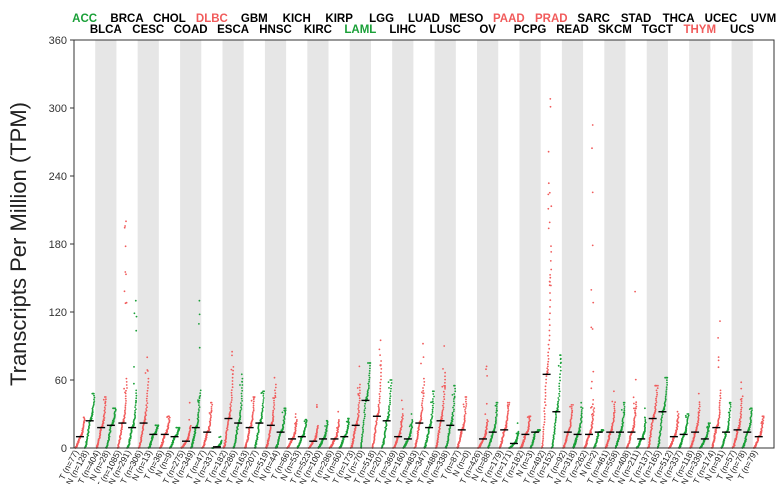 The image size is (782, 484). What do you see at coordinates (148, 30) in the screenshot?
I see `category-label-cesc: CESC` at bounding box center [148, 30].